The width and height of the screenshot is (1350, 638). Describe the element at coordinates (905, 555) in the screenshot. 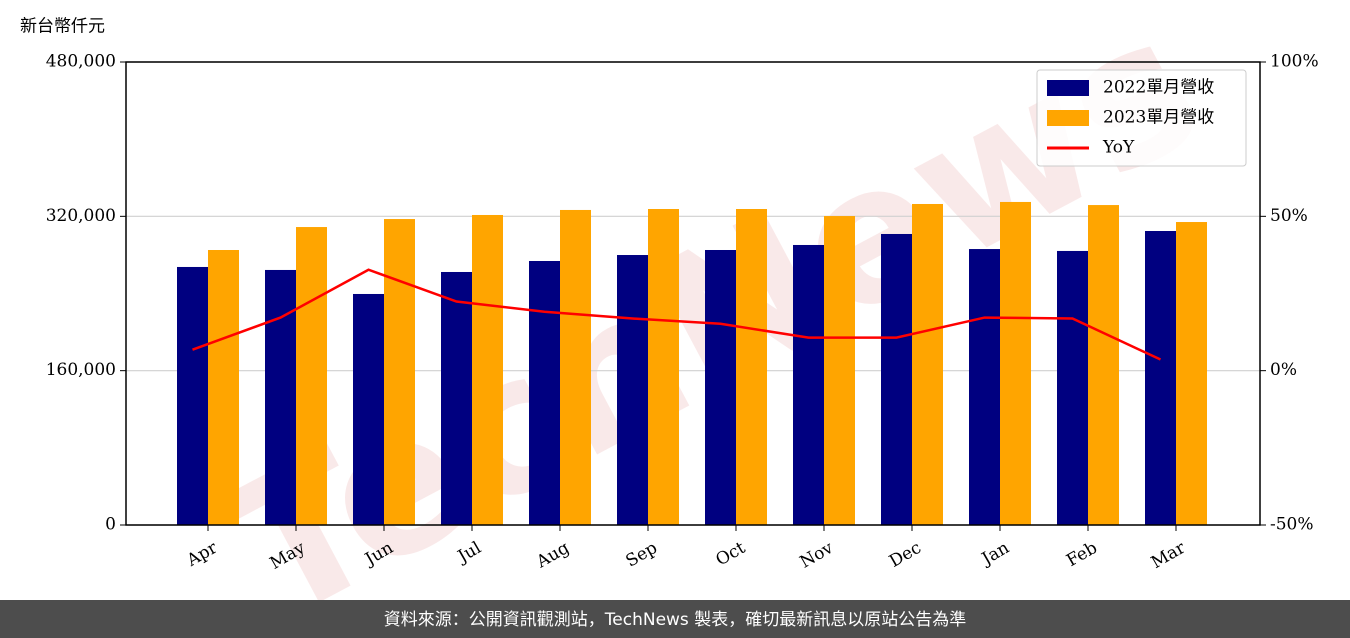

I see `x-tick-label: Dec` at that location.